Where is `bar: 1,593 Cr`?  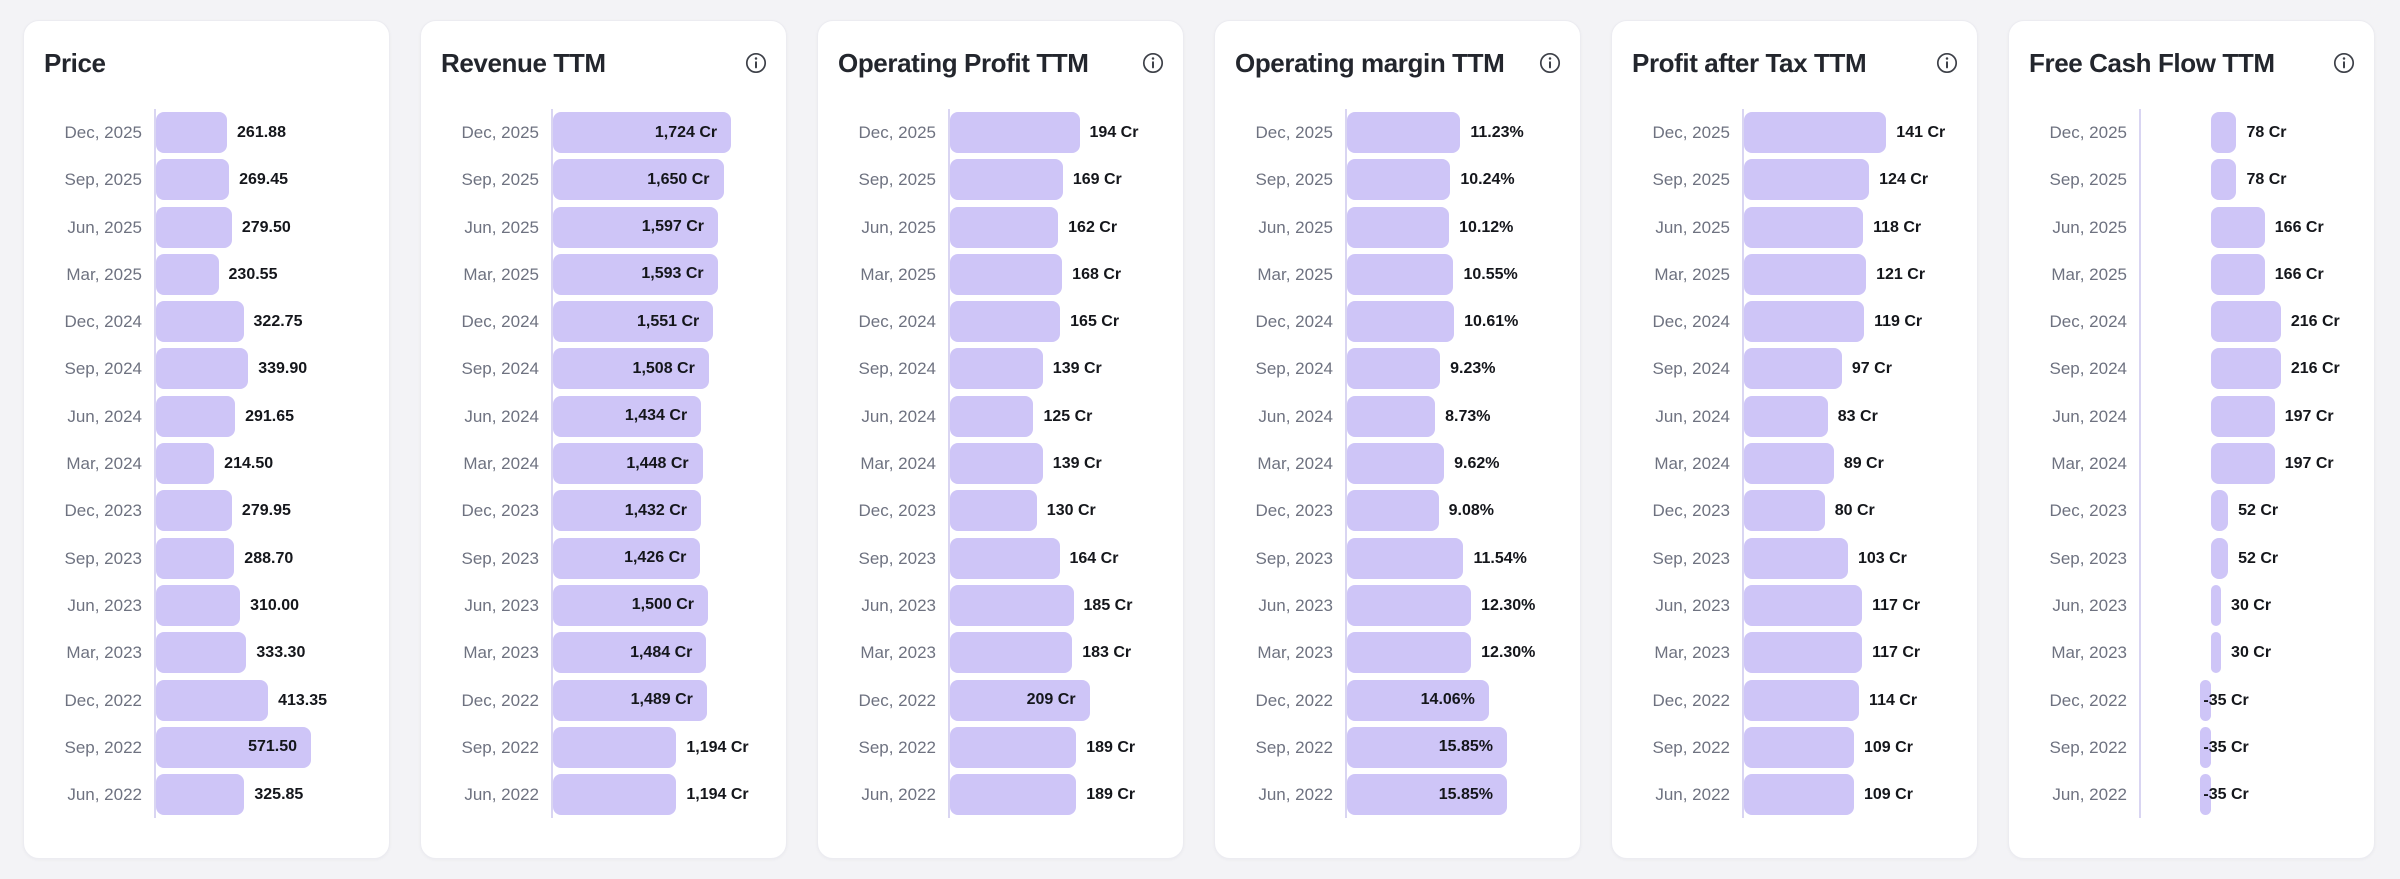 bar: 1,593 Cr is located at coordinates (635, 274).